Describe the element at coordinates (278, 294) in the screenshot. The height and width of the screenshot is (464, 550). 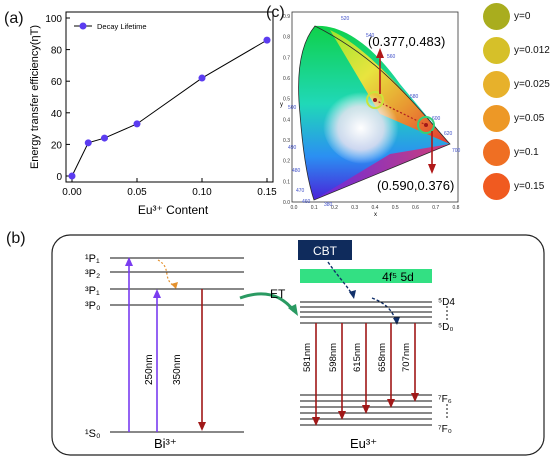
I see `et-label: ET` at that location.